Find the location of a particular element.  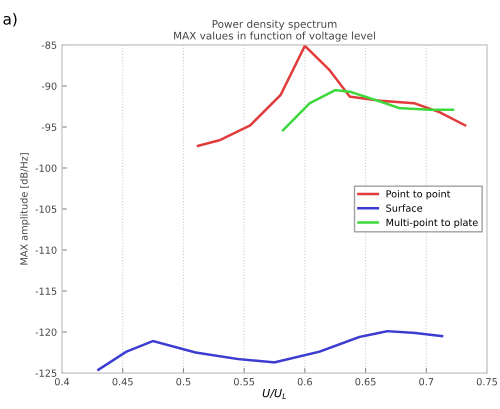

y-tick-label: -105 is located at coordinates (46, 209).